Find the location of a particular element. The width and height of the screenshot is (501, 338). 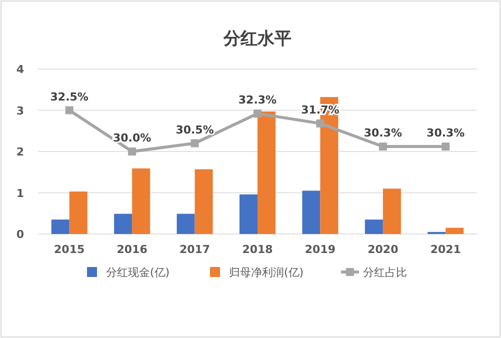

x-tick-label: 2015 is located at coordinates (69, 249).